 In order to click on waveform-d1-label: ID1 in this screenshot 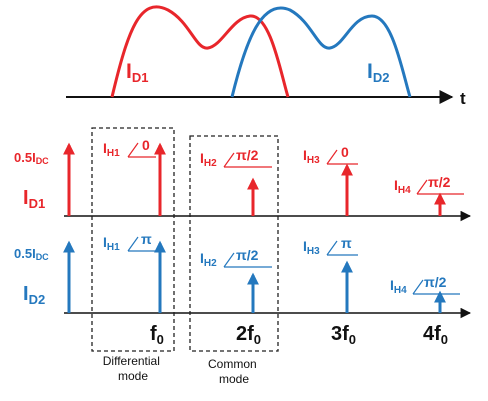, I will do `click(137, 72)`.